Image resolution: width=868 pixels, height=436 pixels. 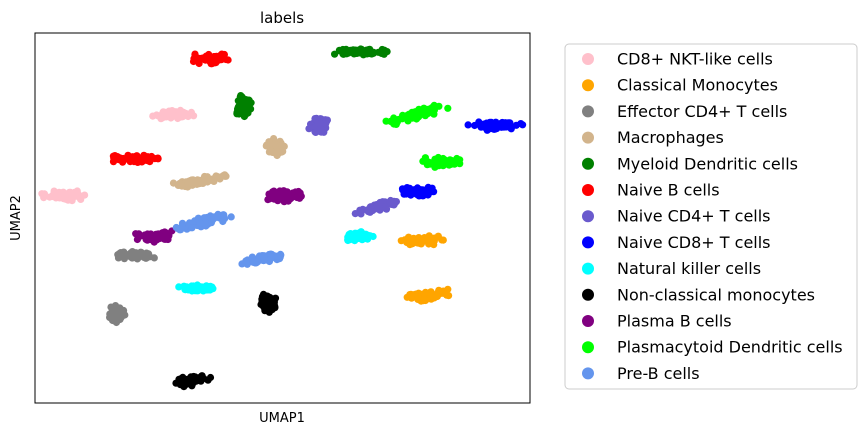 I want to click on legend-marker-macrophages, so click(x=588, y=137).